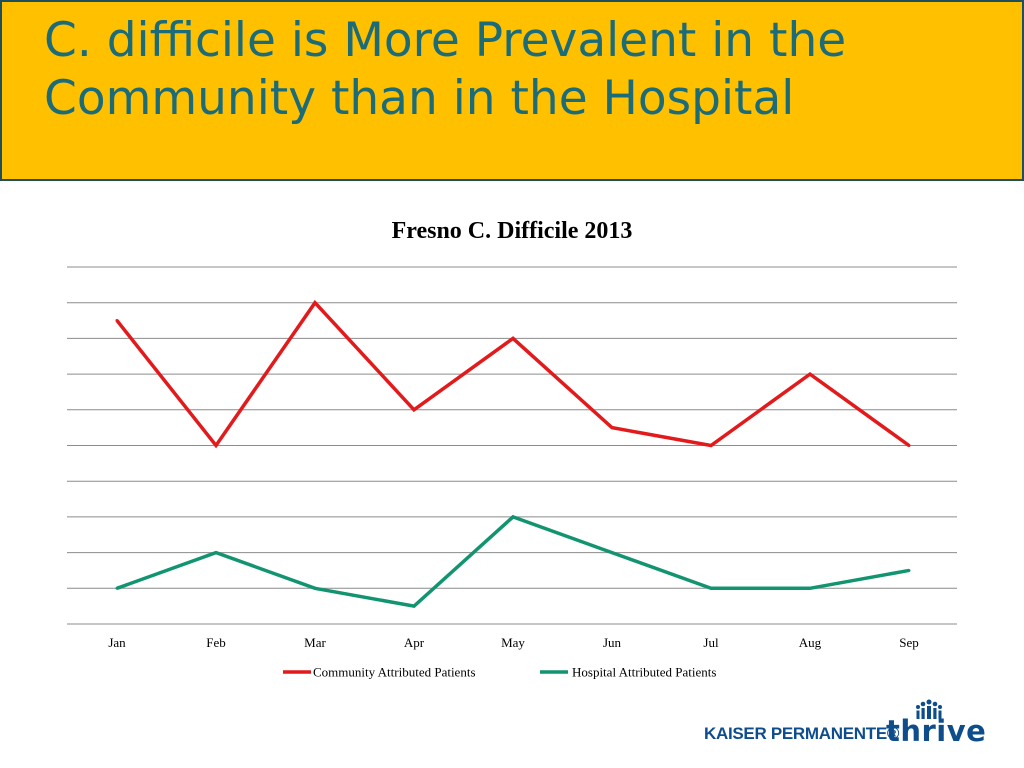 Image resolution: width=1024 pixels, height=768 pixels. I want to click on x-axis-tick-labels: Jan Feb Mar Apr May Jun Jul Aug Sep, so click(513, 642).